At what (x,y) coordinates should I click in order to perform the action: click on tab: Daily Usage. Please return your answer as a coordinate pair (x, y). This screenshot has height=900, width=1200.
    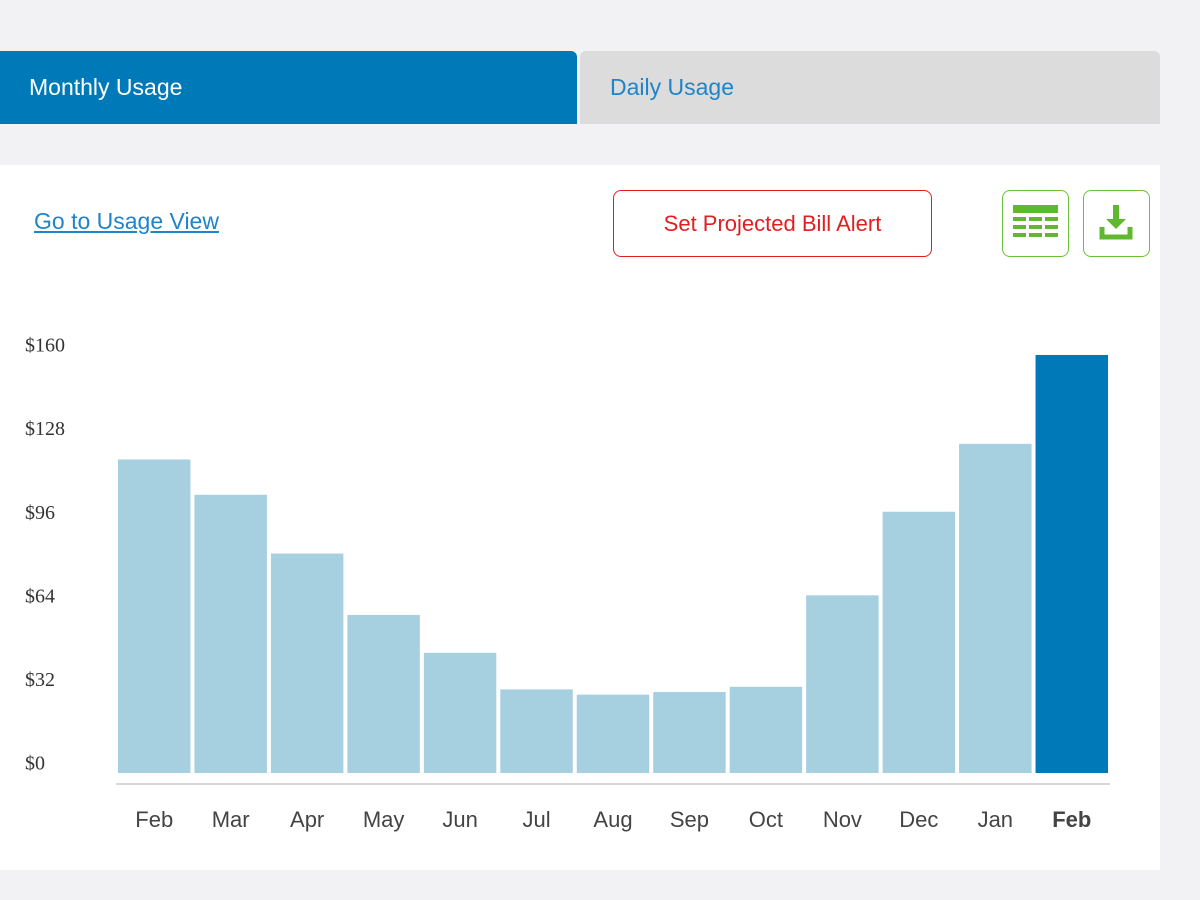
    Looking at the image, I should click on (870, 87).